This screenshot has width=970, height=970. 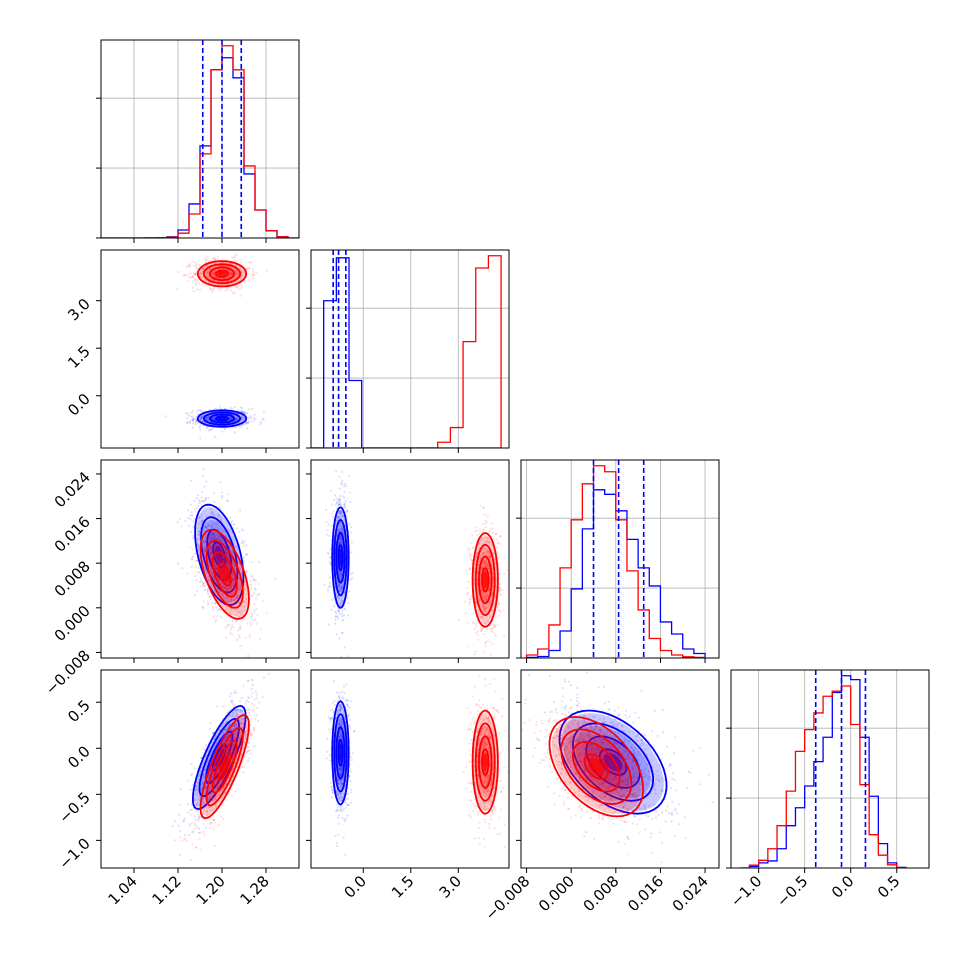 I want to click on y-tick-label: 0.016, so click(x=72, y=534).